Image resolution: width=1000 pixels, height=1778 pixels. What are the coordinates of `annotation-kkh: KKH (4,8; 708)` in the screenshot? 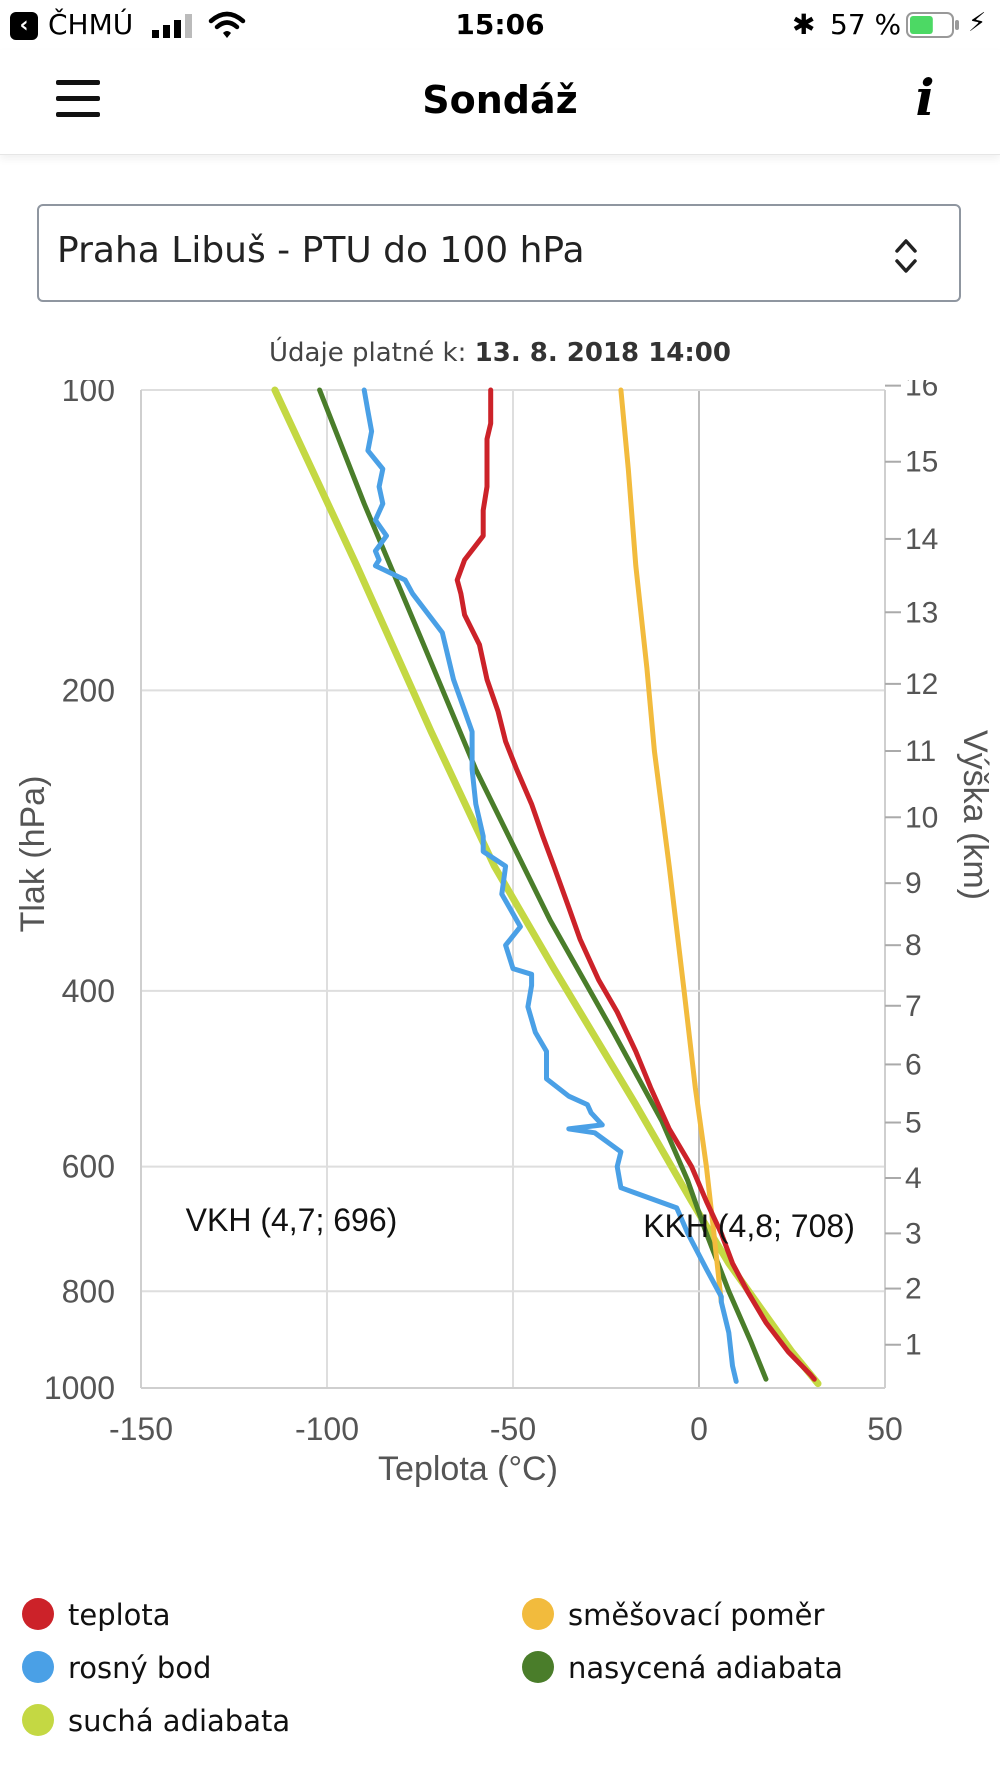 It's located at (749, 1226).